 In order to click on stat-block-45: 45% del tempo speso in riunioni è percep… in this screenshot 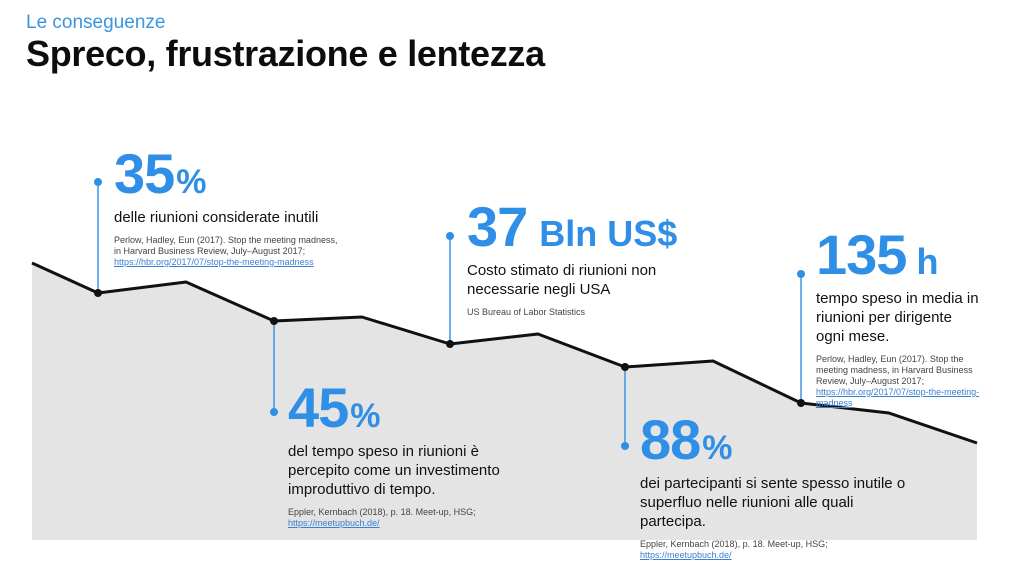, I will do `click(405, 454)`.